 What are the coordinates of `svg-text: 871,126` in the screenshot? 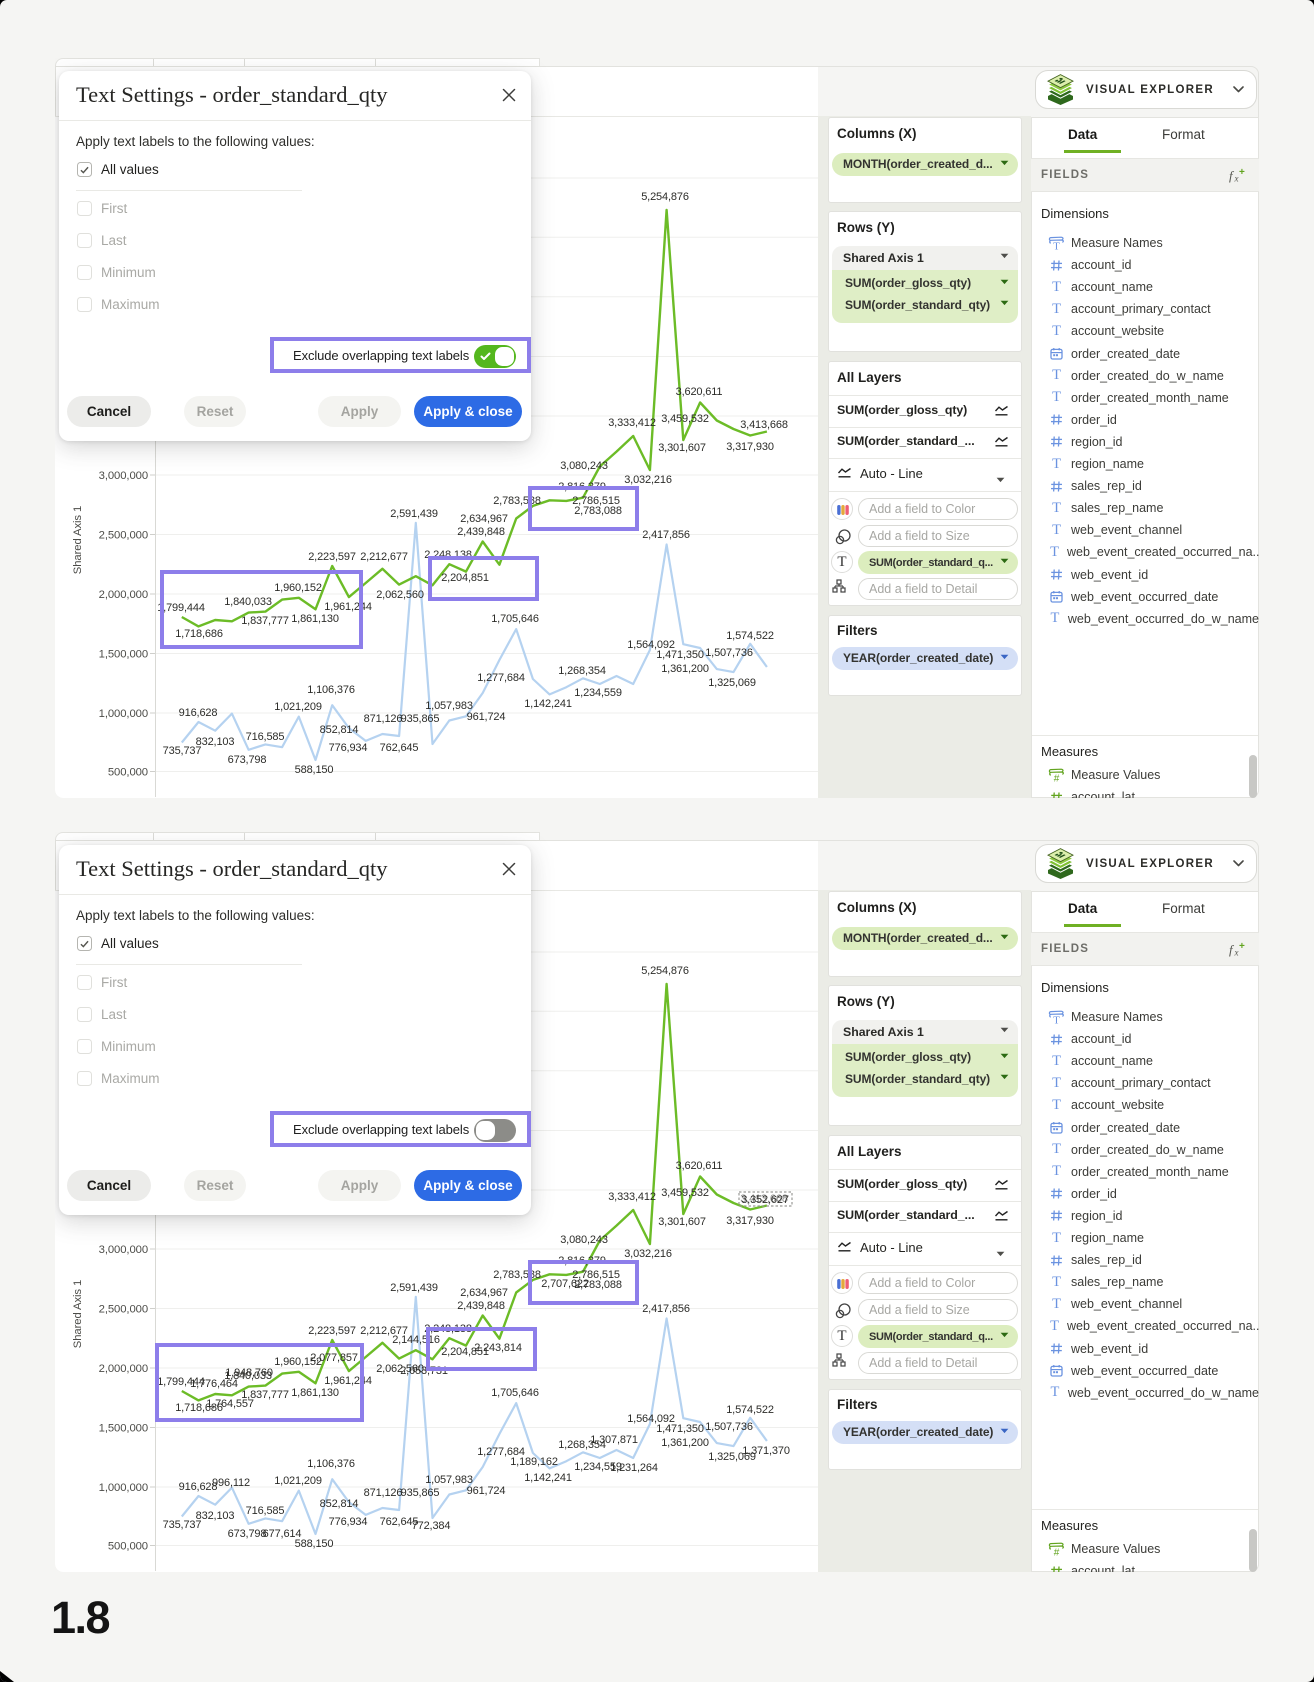 It's located at (383, 1493).